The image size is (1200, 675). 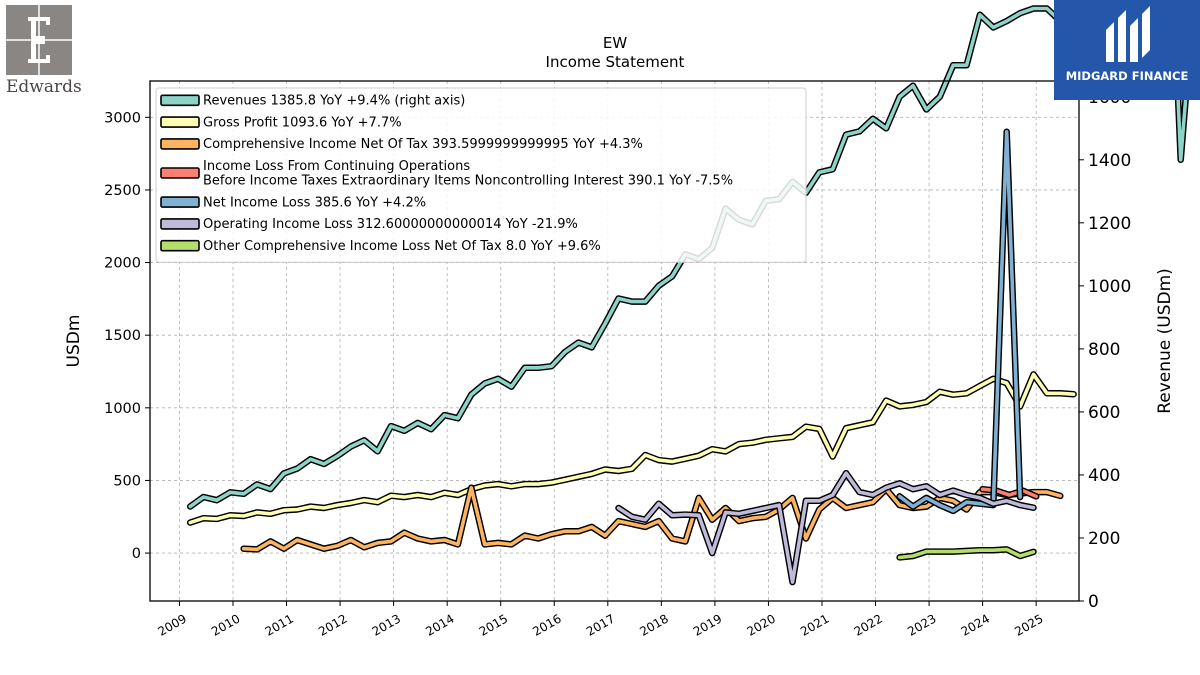 I want to click on y-tick-label: 3000, so click(x=122, y=118).